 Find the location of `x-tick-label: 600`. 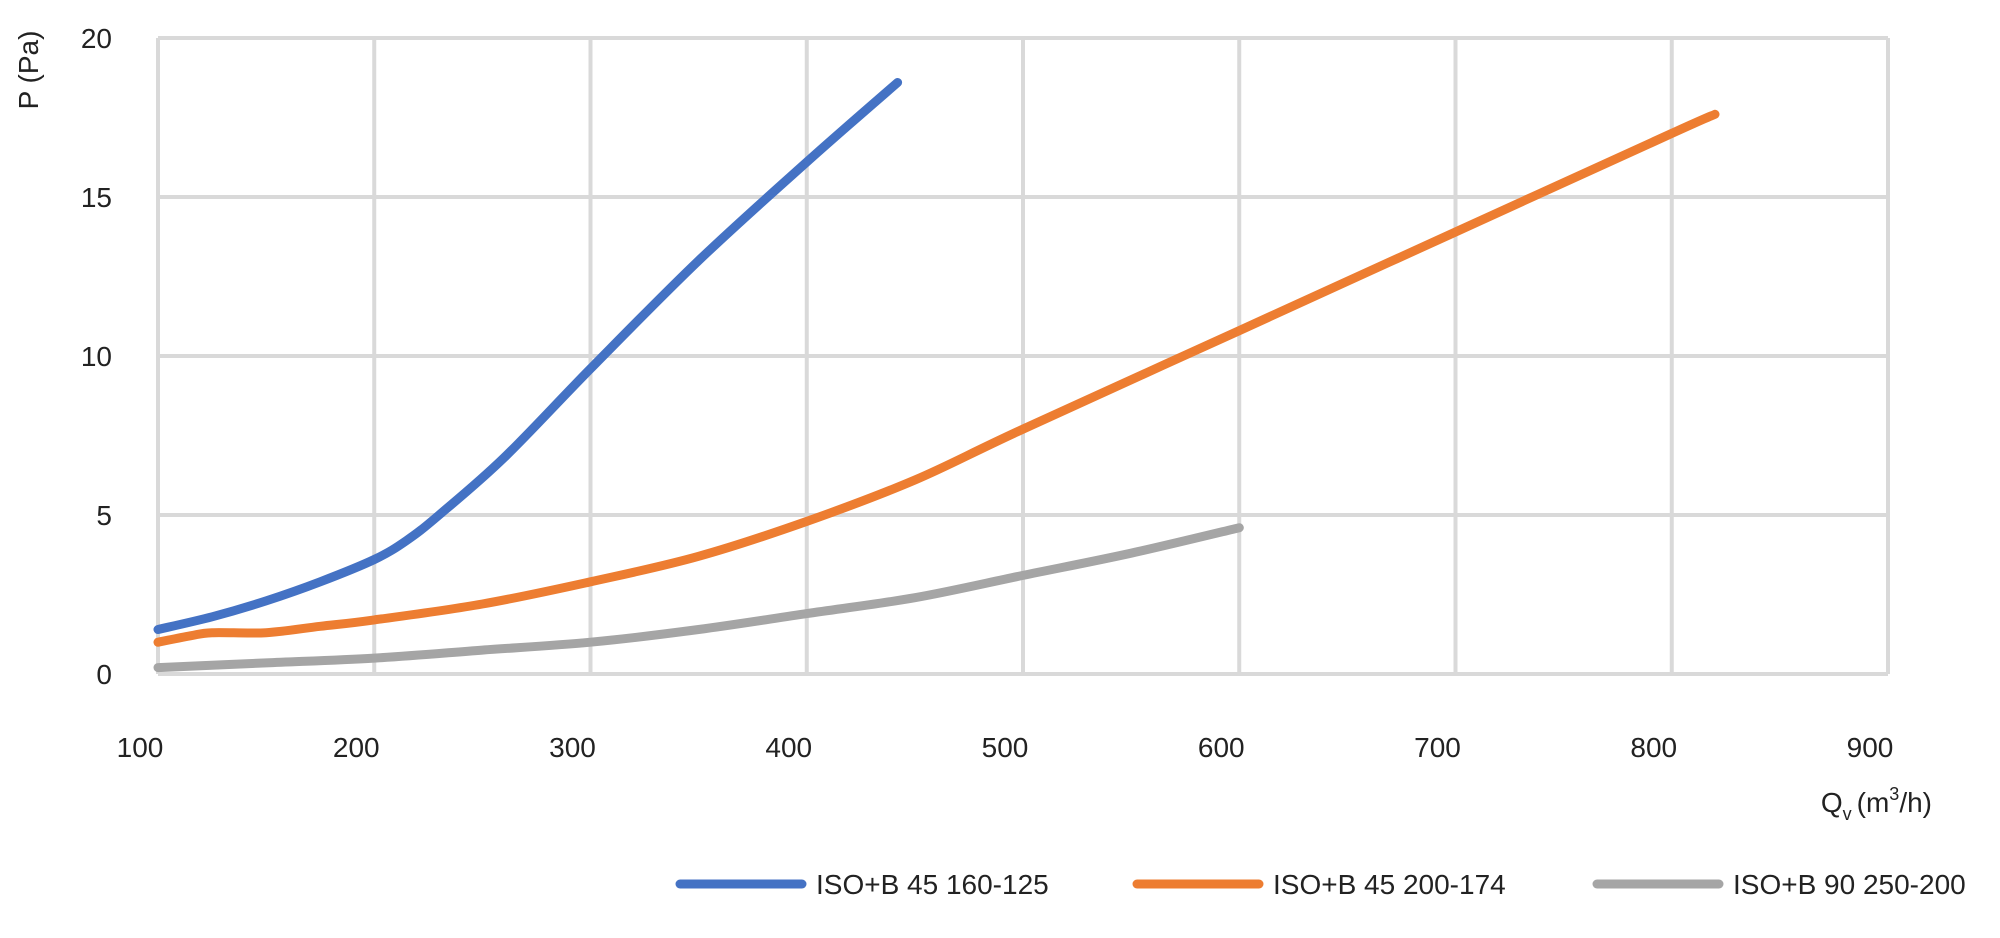

x-tick-label: 600 is located at coordinates (1221, 747).